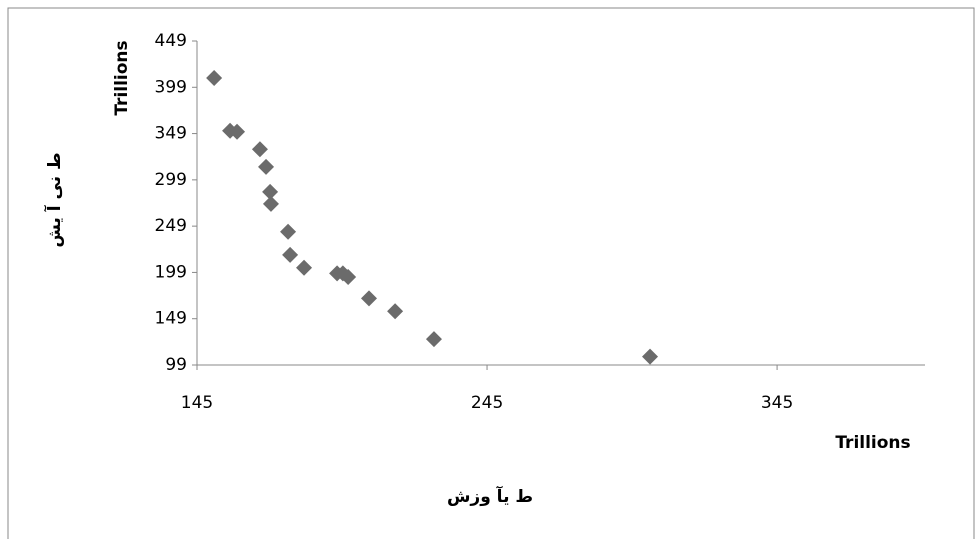 The width and height of the screenshot is (977, 539). Describe the element at coordinates (171, 41) in the screenshot. I see `y-tick-label: 449` at that location.